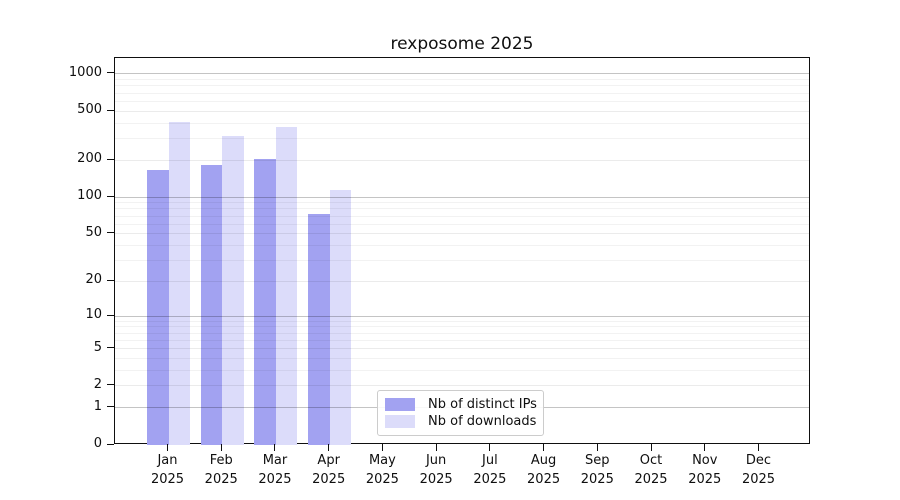 Image resolution: width=900 pixels, height=500 pixels. Describe the element at coordinates (462, 44) in the screenshot. I see `chart-title: rexposome 2025` at that location.